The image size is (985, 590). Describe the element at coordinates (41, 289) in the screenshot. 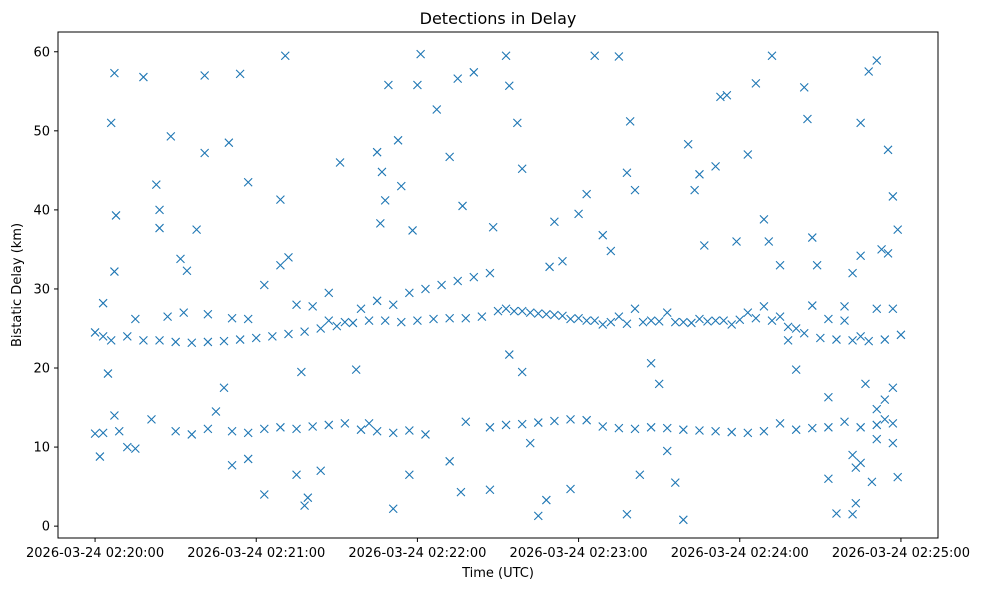

I see `y-tick-label: 30` at that location.